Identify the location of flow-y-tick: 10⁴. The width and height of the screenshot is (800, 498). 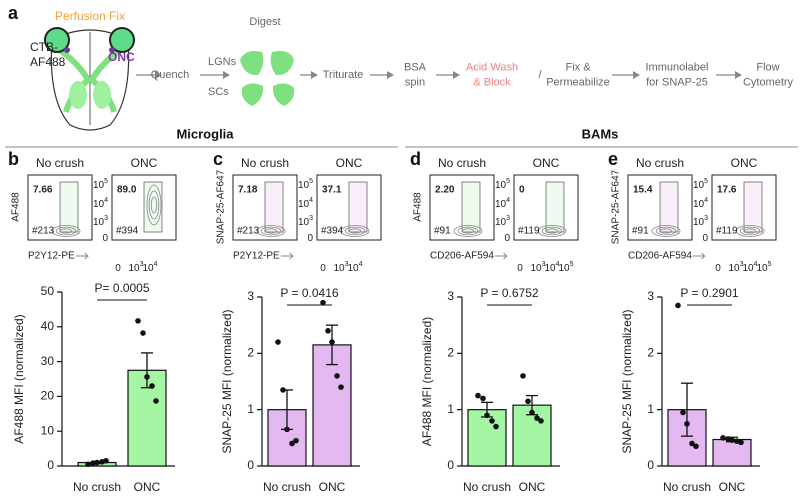
(700, 203).